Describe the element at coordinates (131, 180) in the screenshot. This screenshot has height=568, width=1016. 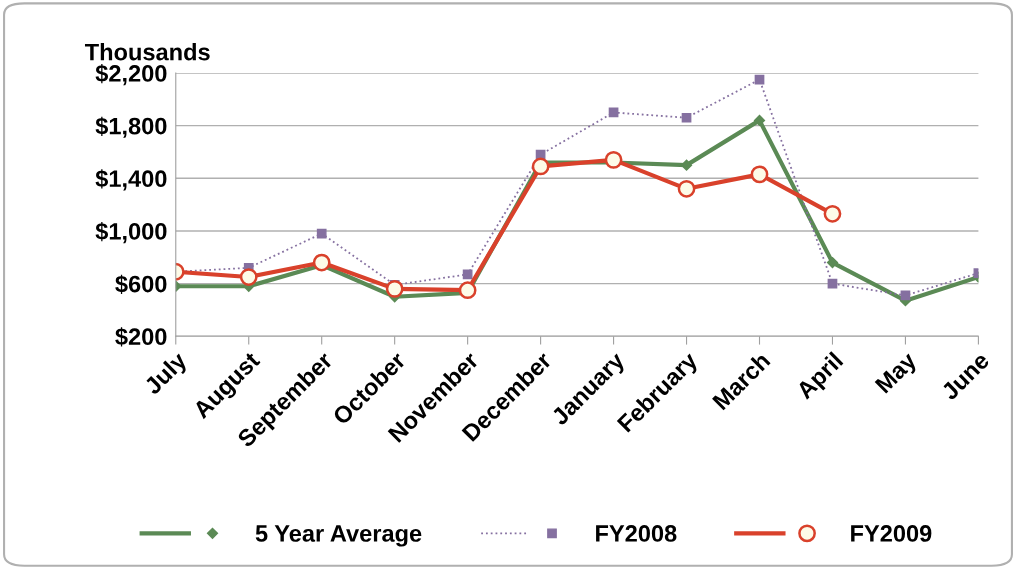
I see `y-tick-label: $1,400` at that location.